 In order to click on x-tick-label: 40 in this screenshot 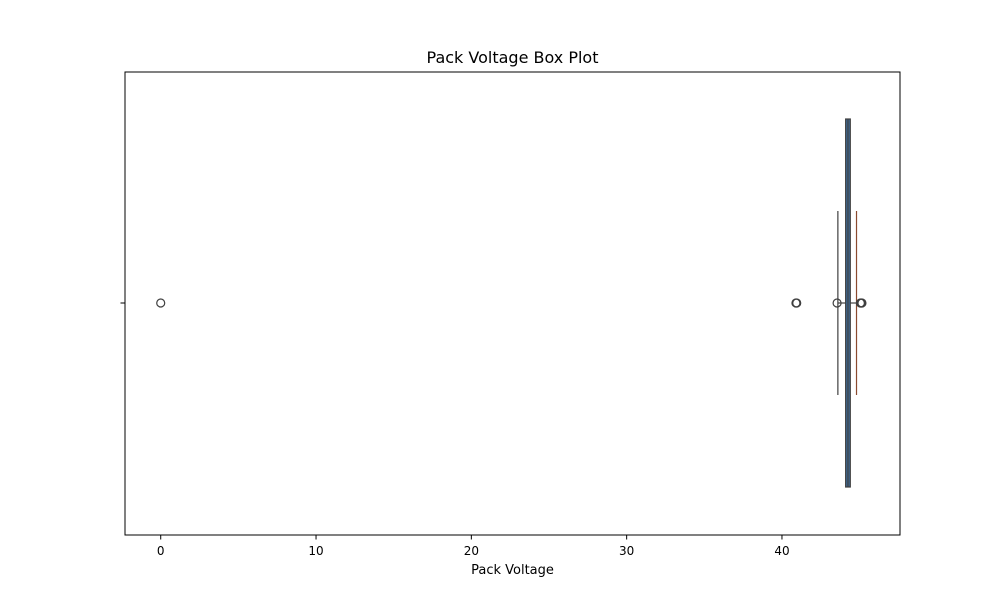, I will do `click(781, 551)`.